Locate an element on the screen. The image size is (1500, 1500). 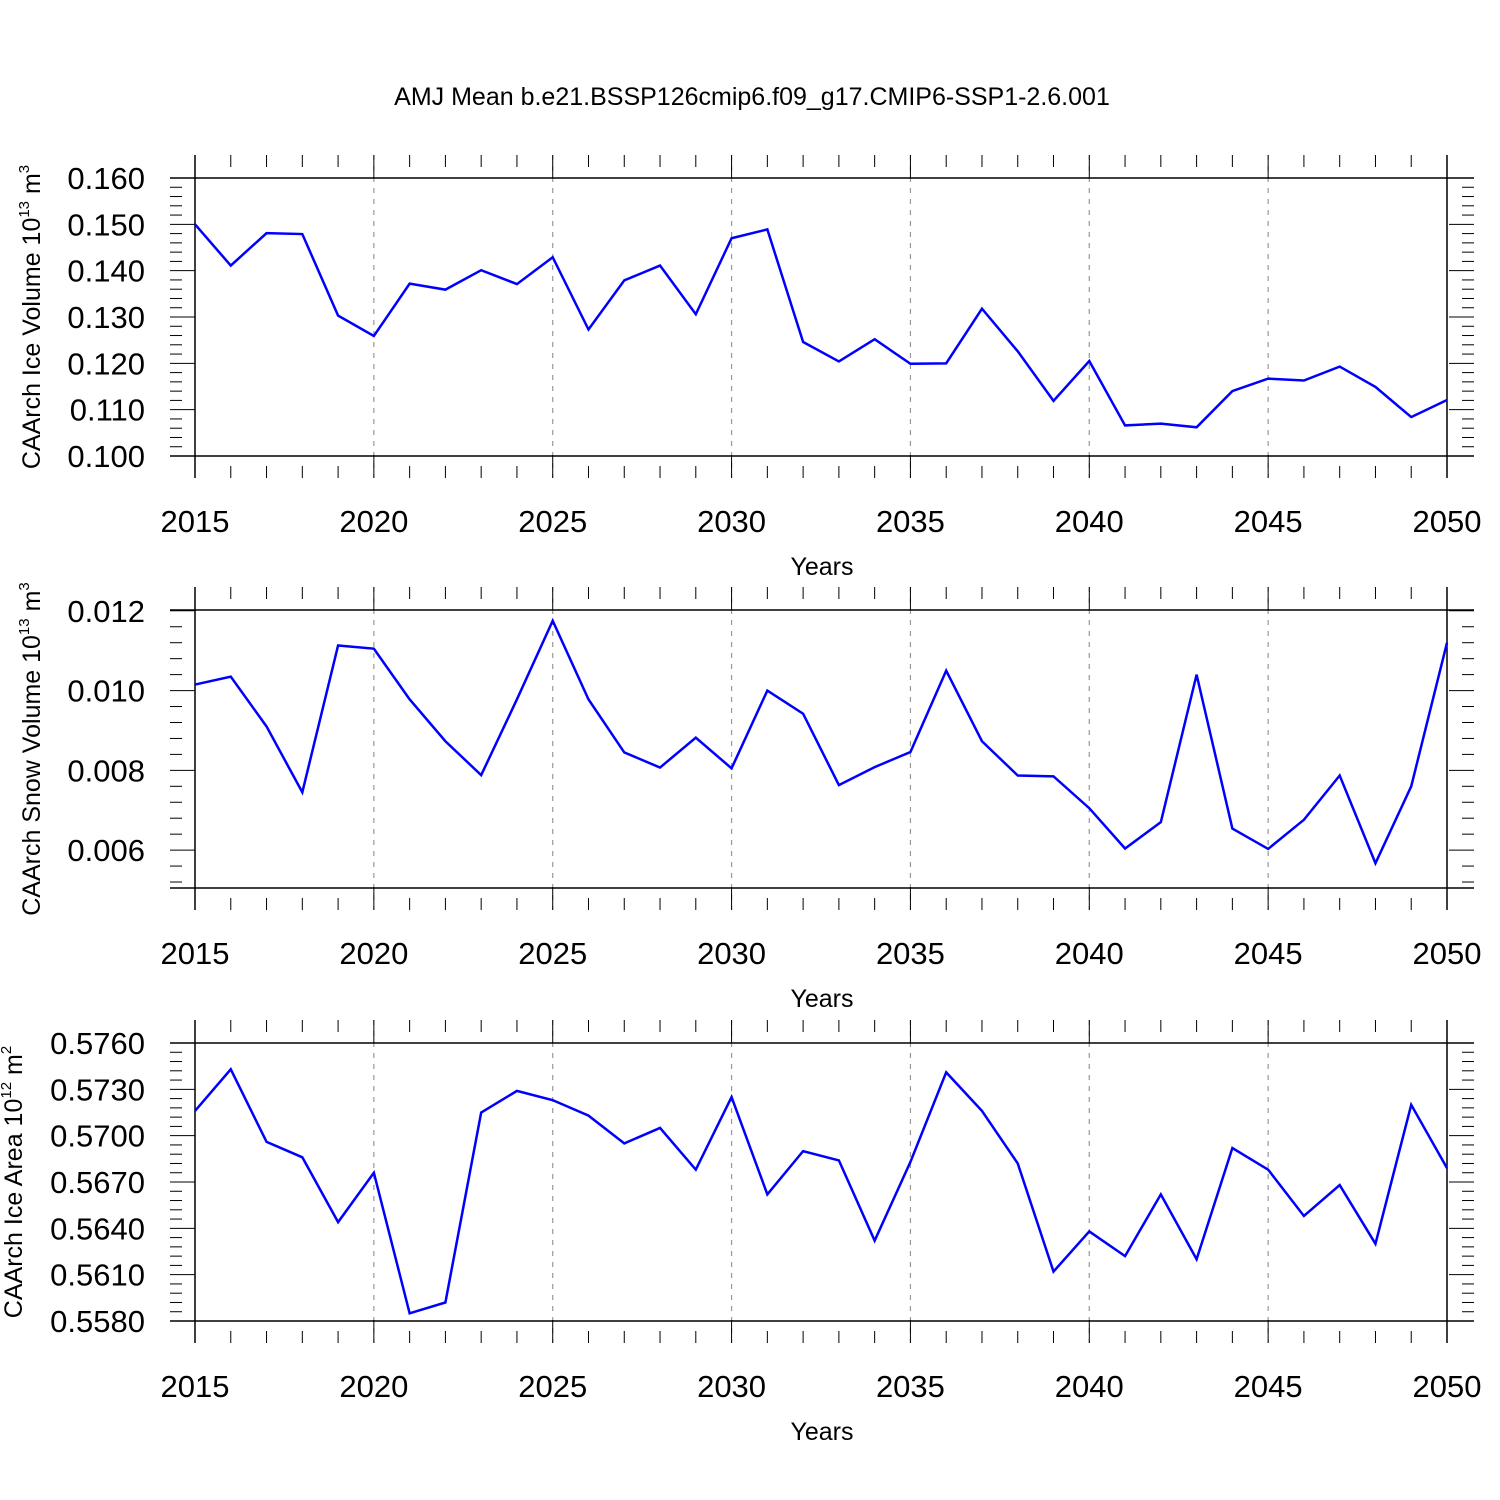
y-tick-label: 0.5760 is located at coordinates (97, 1043).